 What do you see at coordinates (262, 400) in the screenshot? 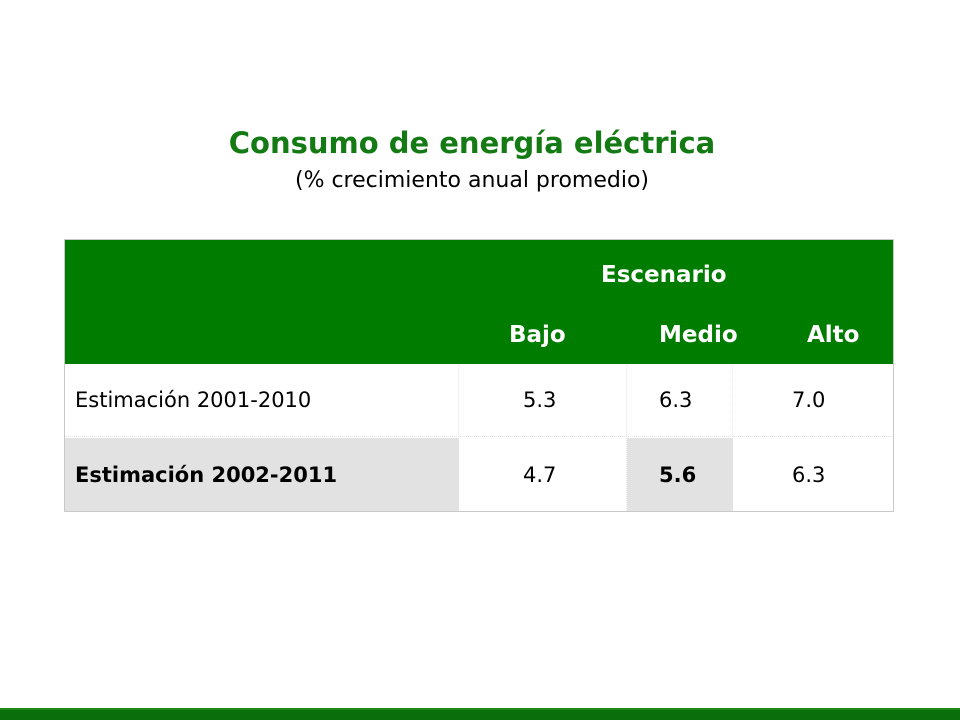
I see `row-label: Estimación 2001-2010` at bounding box center [262, 400].